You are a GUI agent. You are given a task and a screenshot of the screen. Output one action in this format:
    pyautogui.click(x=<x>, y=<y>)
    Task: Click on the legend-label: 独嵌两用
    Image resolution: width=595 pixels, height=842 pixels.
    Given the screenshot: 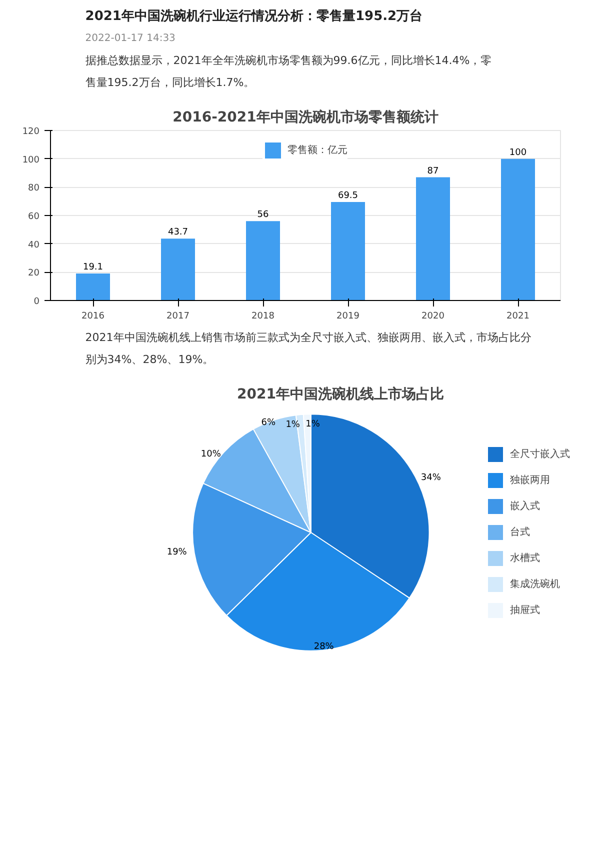 What is the action you would take?
    pyautogui.click(x=530, y=480)
    